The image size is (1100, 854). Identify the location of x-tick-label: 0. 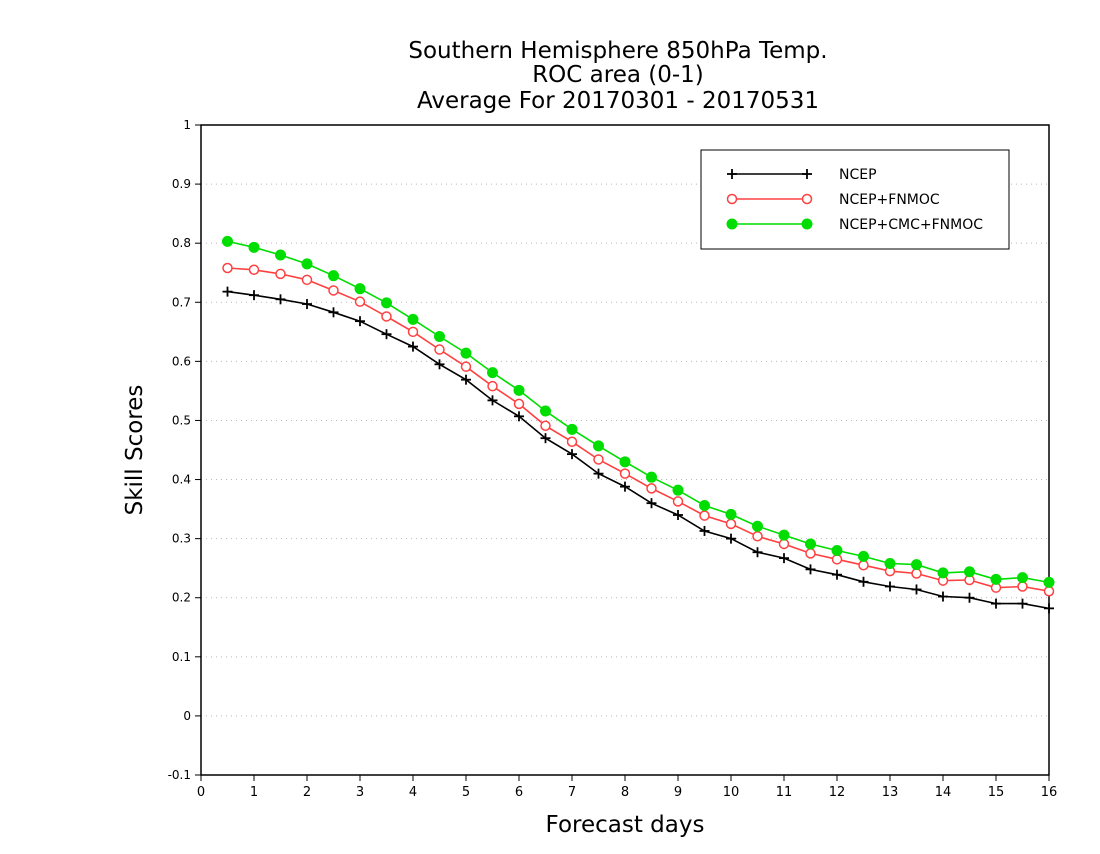
(201, 792).